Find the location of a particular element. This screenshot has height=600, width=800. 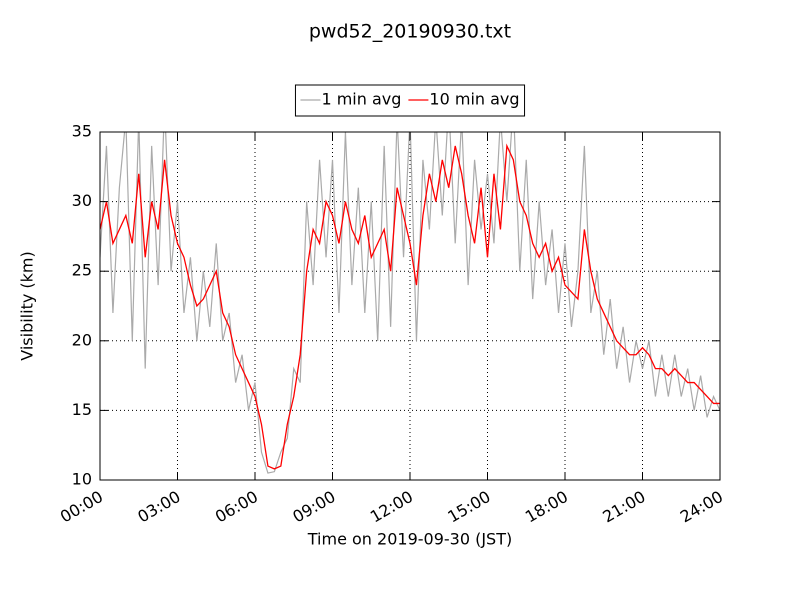

y-axis-label: Visibility (km) is located at coordinates (27, 305).